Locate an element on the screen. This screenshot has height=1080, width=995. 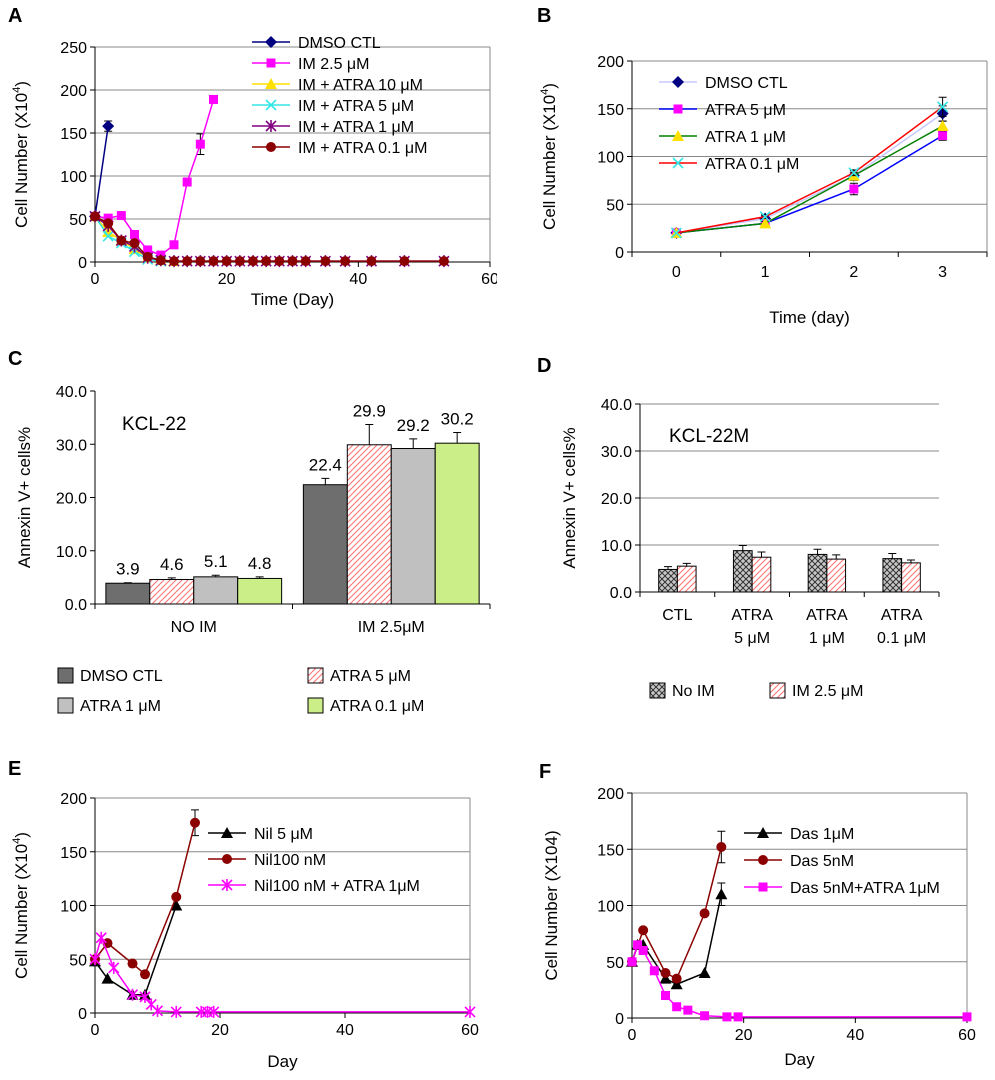
panel-label: E is located at coordinates (14, 769).